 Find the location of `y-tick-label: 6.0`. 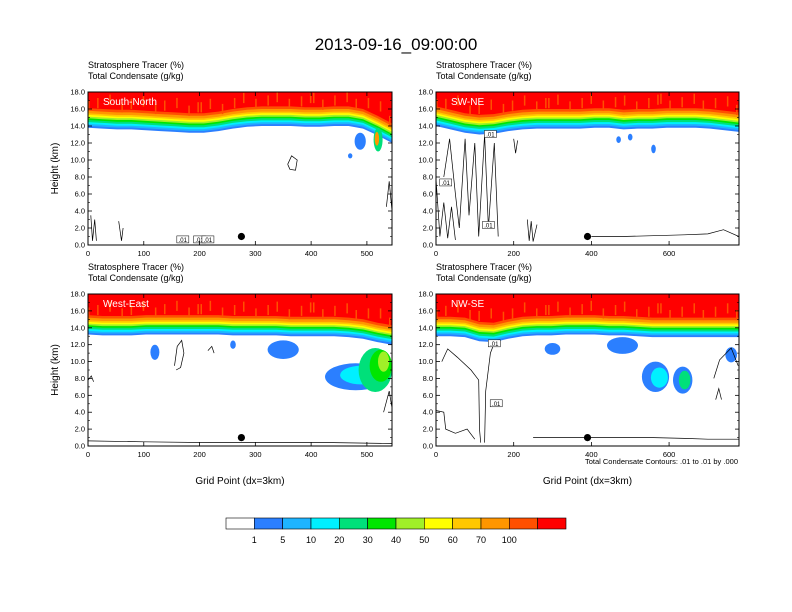

y-tick-label: 6.0 is located at coordinates (428, 395).